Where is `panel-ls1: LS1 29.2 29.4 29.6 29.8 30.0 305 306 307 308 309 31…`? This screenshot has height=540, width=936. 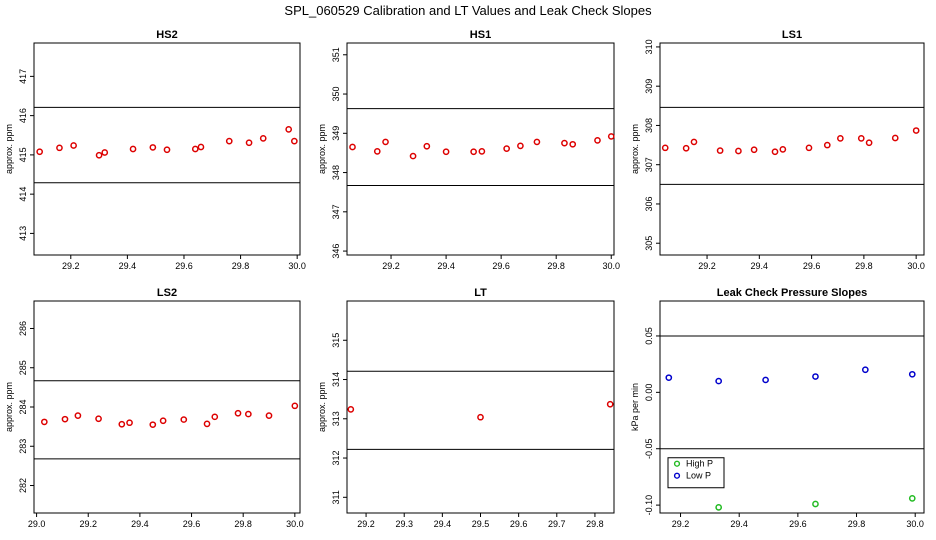
panel-ls1: LS1 29.2 29.4 29.6 29.8 30.0 305 306 307 308 309 31… is located at coordinates (777, 150).